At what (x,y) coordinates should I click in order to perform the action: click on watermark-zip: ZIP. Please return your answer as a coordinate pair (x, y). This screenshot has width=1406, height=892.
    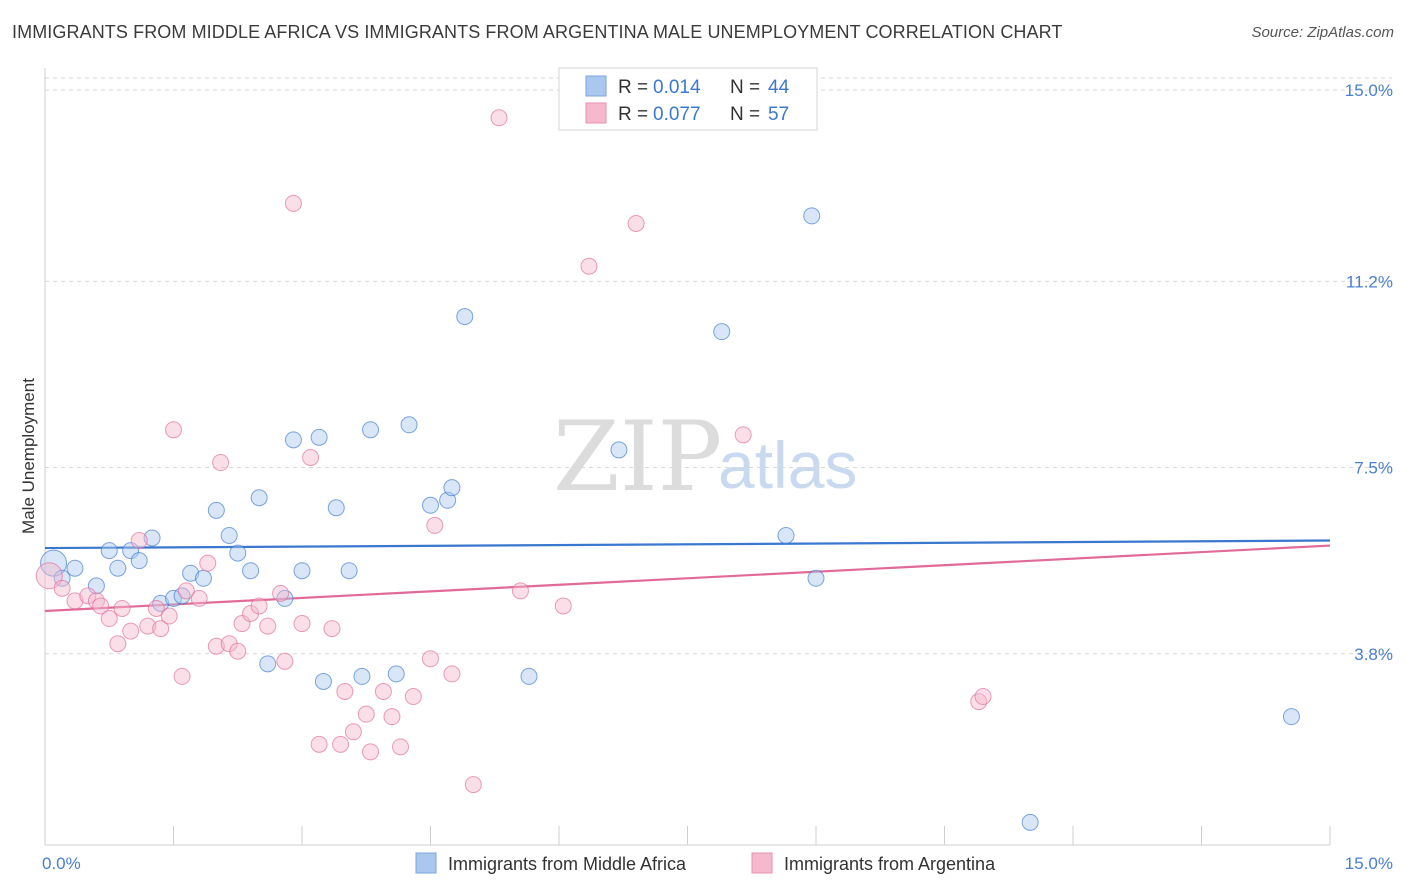
    Looking at the image, I should click on (637, 457).